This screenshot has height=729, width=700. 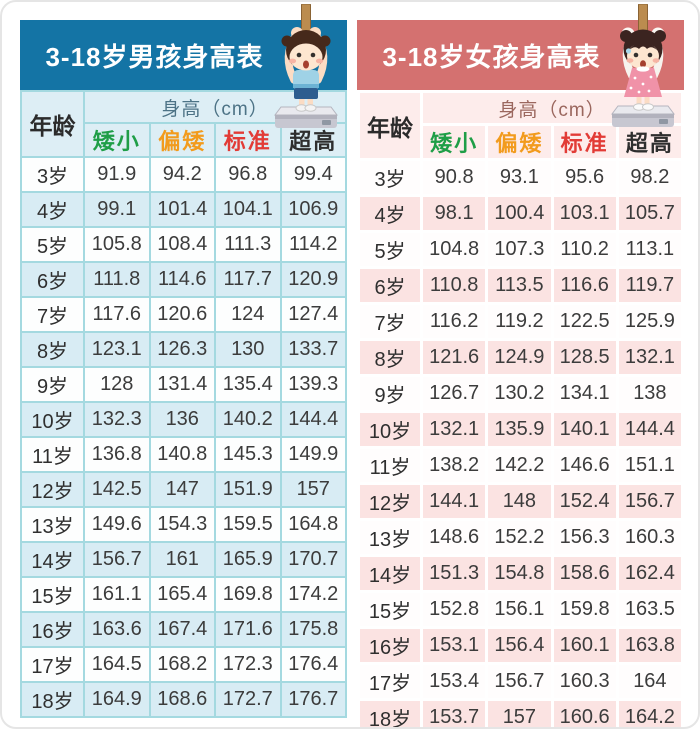 What do you see at coordinates (650, 465) in the screenshot?
I see `height-value-cell: 151.1` at bounding box center [650, 465].